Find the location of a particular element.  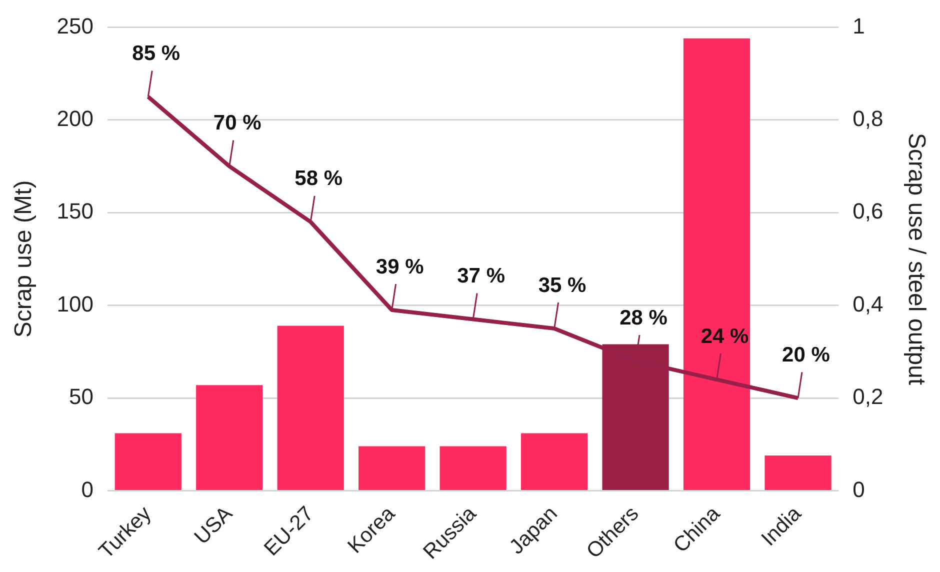

y-axis-title: Scrap use (Mt) is located at coordinates (24, 259).